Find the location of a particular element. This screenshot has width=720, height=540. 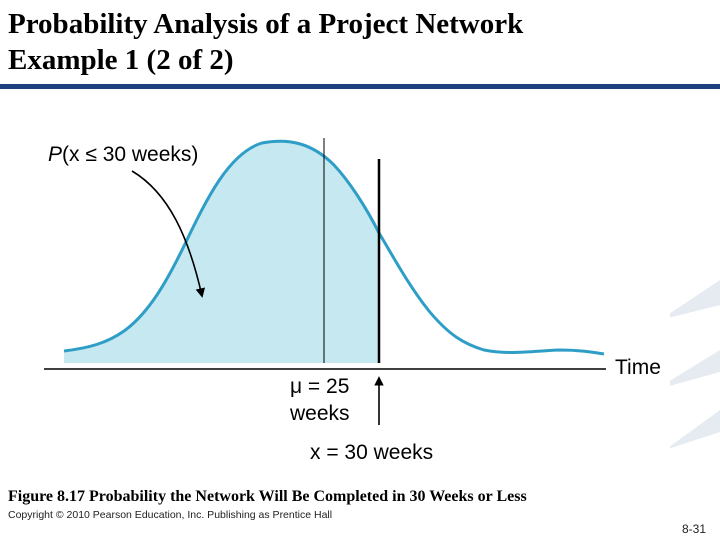

title-line-2: Example 1 (2 of 2) is located at coordinates (121, 60).